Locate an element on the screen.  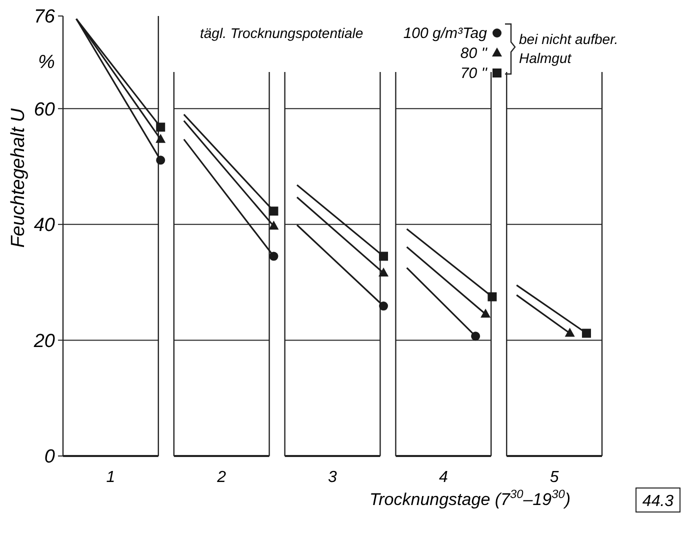
legend-label: 70 '' is located at coordinates (474, 73).